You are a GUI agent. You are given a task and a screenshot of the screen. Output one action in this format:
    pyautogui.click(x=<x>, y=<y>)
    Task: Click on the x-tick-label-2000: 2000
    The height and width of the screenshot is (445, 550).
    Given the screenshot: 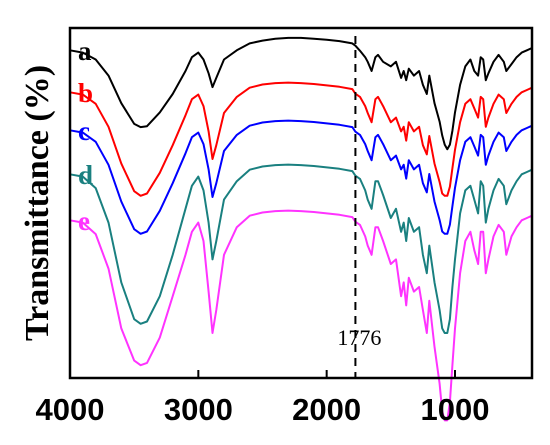 What is the action you would take?
    pyautogui.click(x=326, y=409)
    